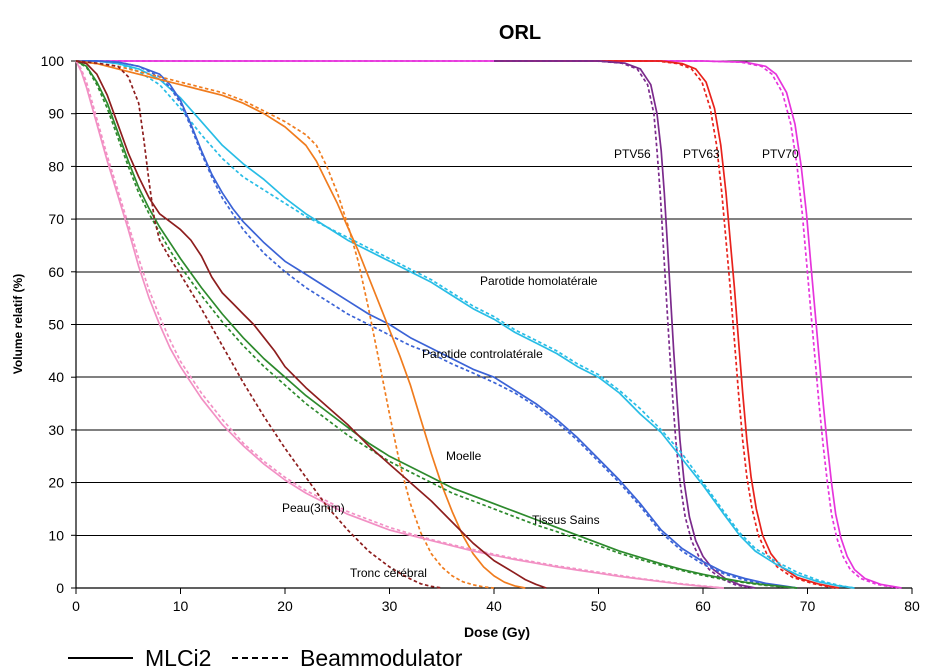 This screenshot has width=926, height=669. I want to click on x-tick-label-20: 20, so click(285, 606).